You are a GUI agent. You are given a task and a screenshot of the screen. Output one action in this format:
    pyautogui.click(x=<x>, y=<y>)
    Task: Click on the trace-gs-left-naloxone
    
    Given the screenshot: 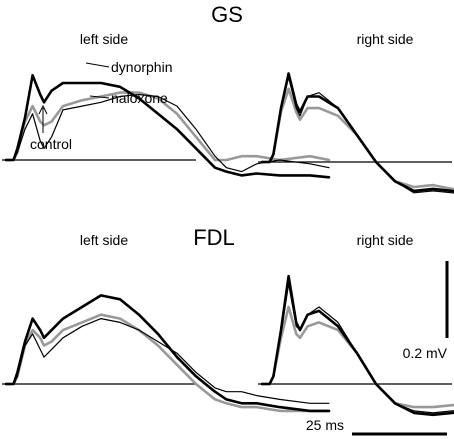 What is the action you would take?
    pyautogui.click(x=167, y=126)
    